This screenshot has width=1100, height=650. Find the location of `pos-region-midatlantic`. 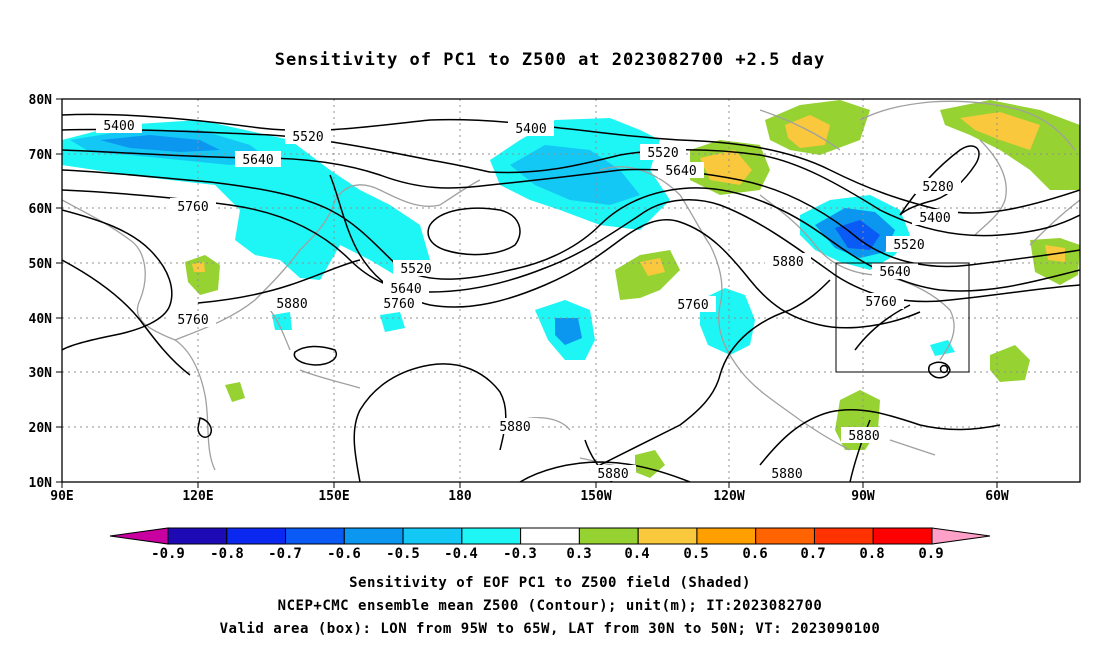

pos-region-midatlantic is located at coordinates (1010, 363).